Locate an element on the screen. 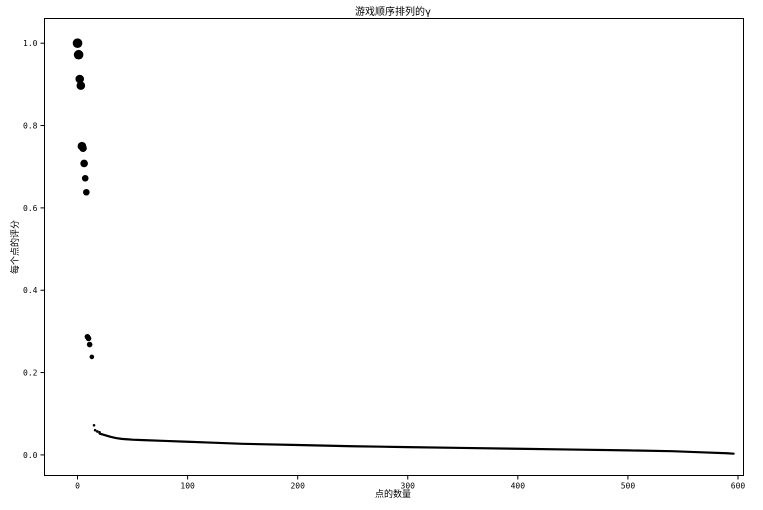  y-axis-title: 每个点的评分 is located at coordinates (15, 247).